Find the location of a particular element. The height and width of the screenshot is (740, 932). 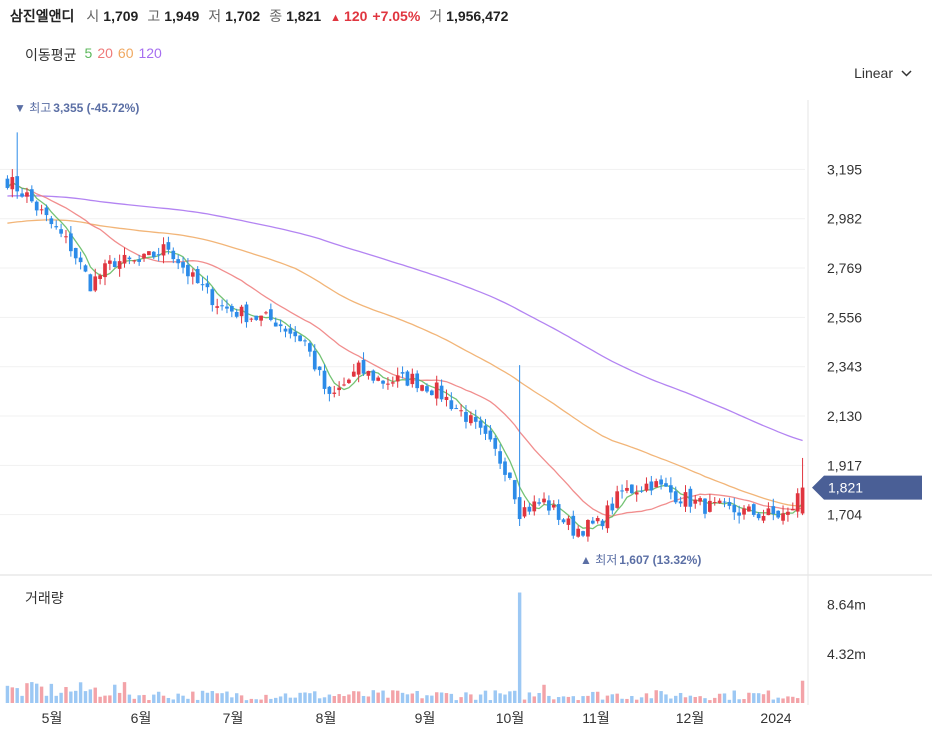

low-value: 1,702 is located at coordinates (243, 16).